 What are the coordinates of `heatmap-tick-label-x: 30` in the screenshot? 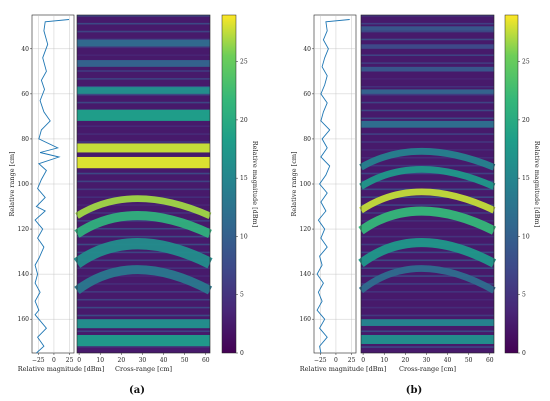 It's located at (427, 360).